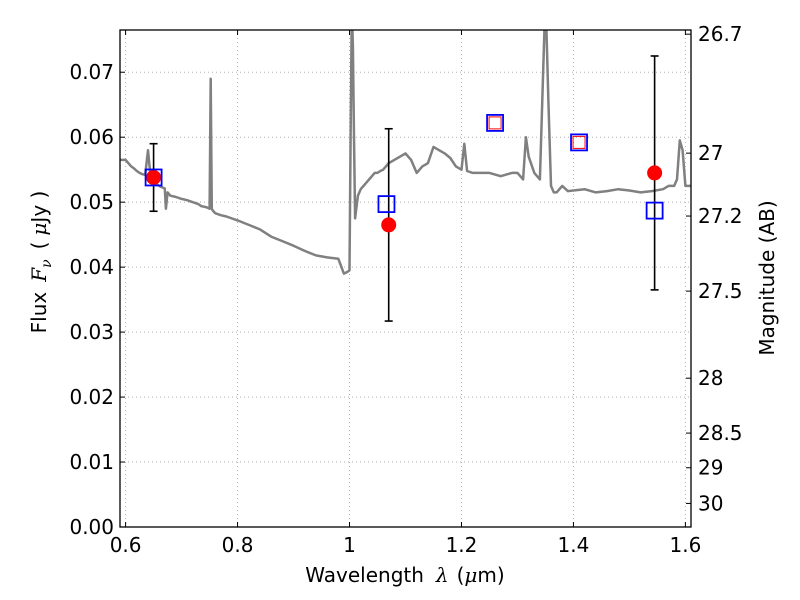 This screenshot has width=800, height=600. Describe the element at coordinates (685, 545) in the screenshot. I see `x-tick-label: 1.6` at that location.